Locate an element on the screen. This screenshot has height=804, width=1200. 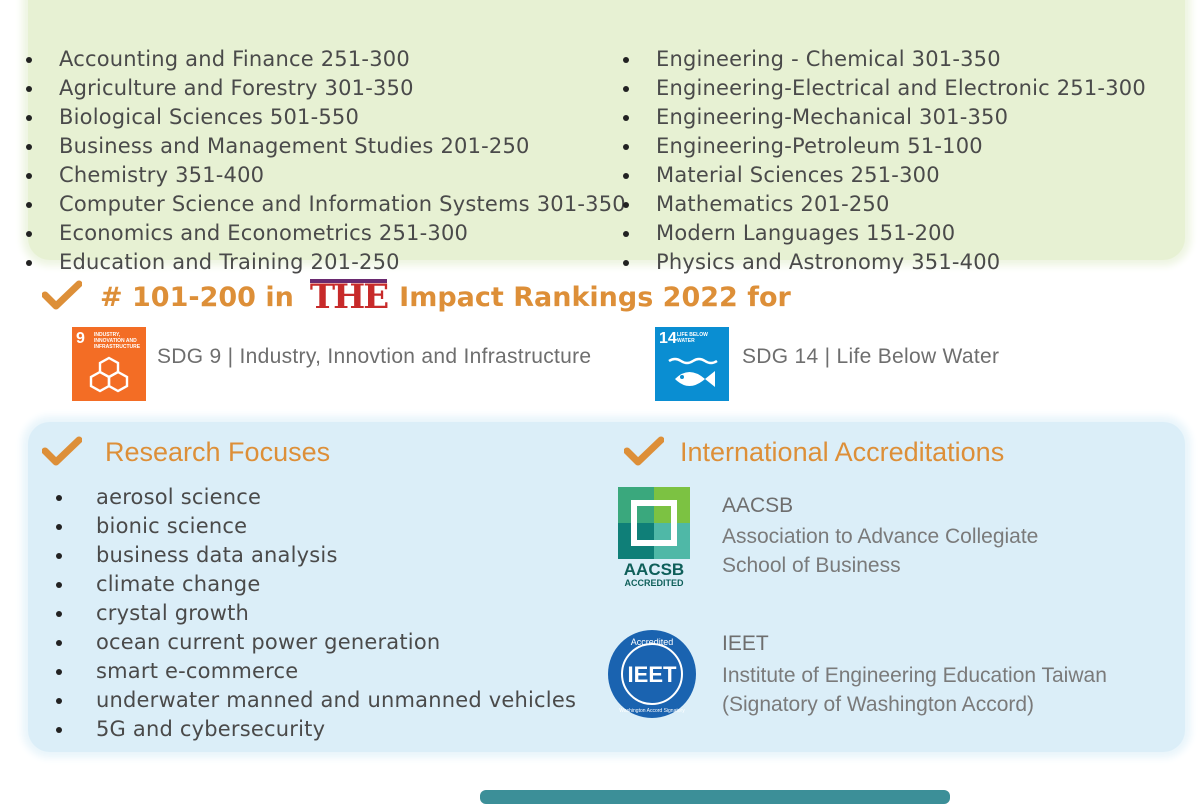
list-item: bionic science is located at coordinates (316, 526).